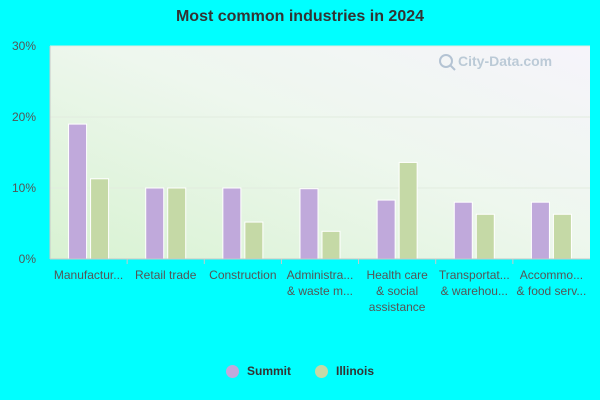 This screenshot has width=600, height=400. Describe the element at coordinates (24, 46) in the screenshot. I see `y-tick-label: 30%` at that location.